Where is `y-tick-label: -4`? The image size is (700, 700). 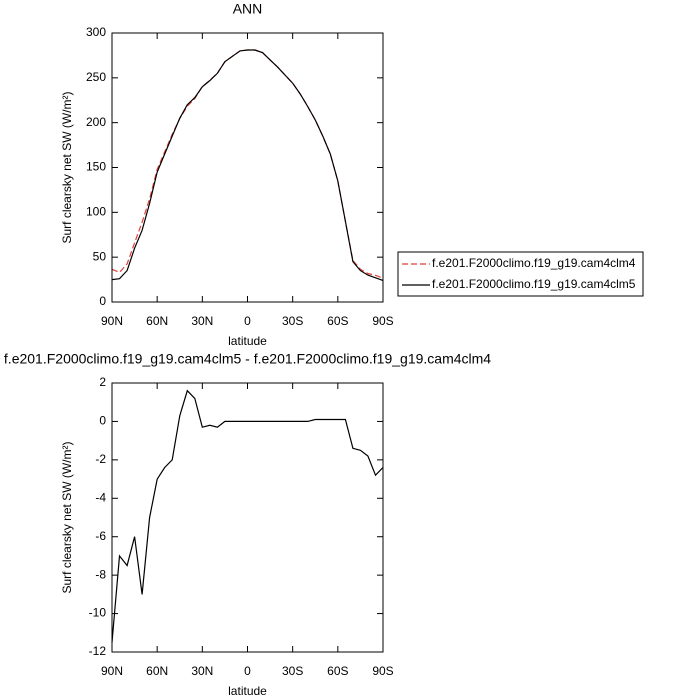
y-tick-label: -4 is located at coordinates (100, 497).